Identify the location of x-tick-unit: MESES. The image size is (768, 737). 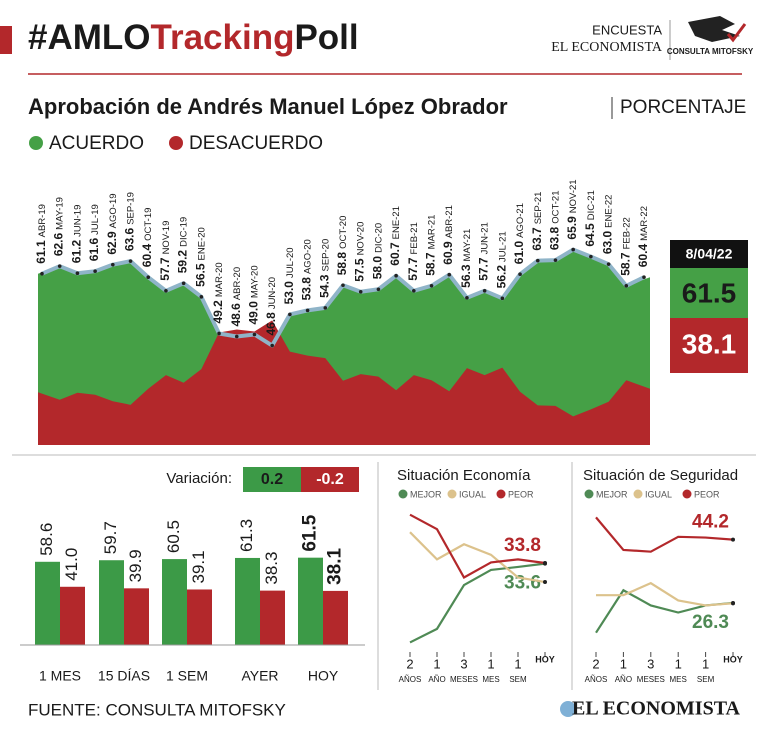
(464, 679).